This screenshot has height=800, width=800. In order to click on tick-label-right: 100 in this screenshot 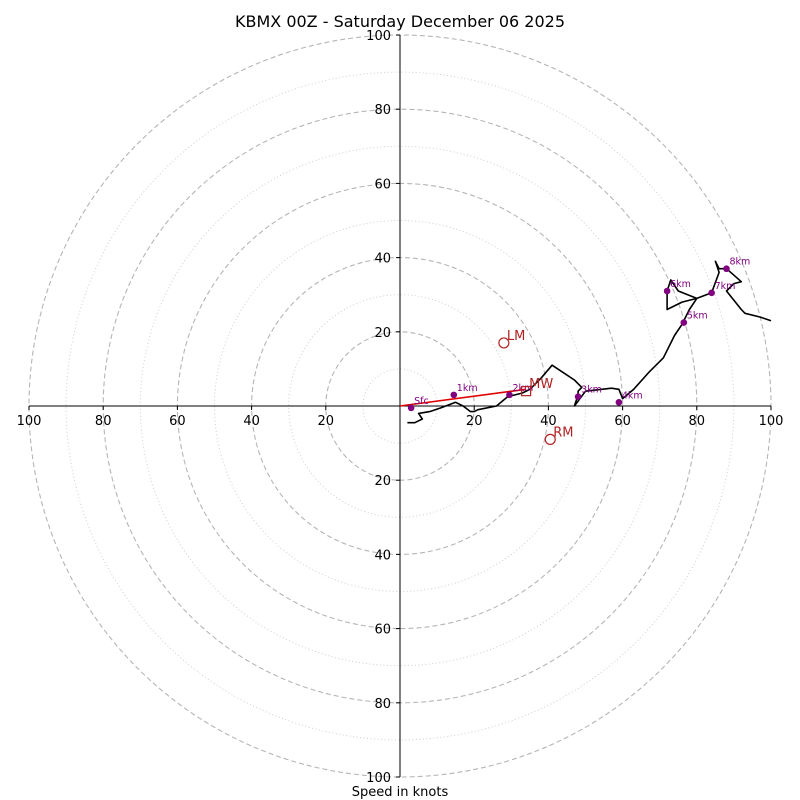, I will do `click(771, 421)`.